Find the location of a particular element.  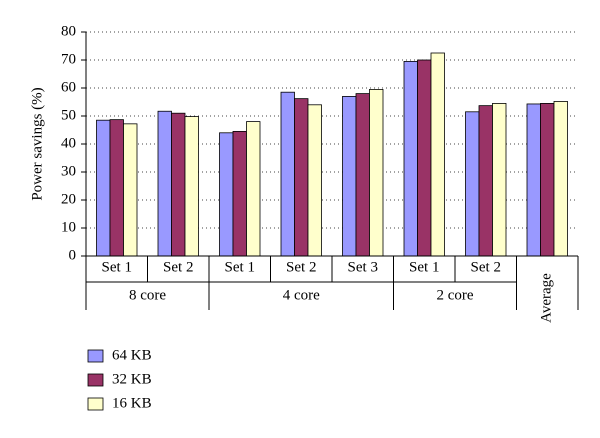

group-label: 8 core is located at coordinates (147, 295).